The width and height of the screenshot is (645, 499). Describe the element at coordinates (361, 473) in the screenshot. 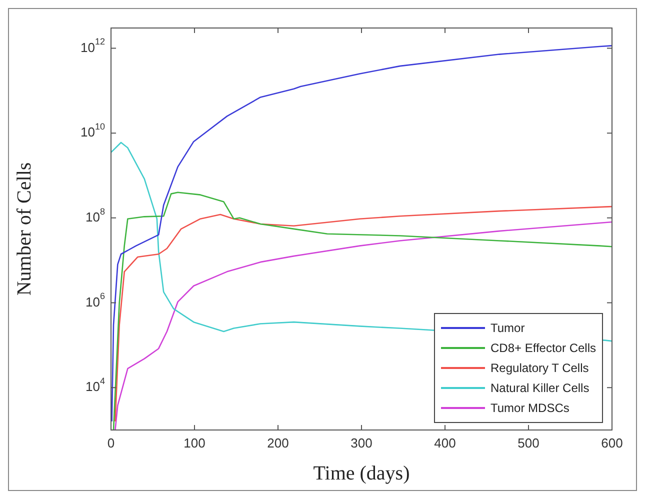

I see `x-axis-title: Time (days)` at that location.